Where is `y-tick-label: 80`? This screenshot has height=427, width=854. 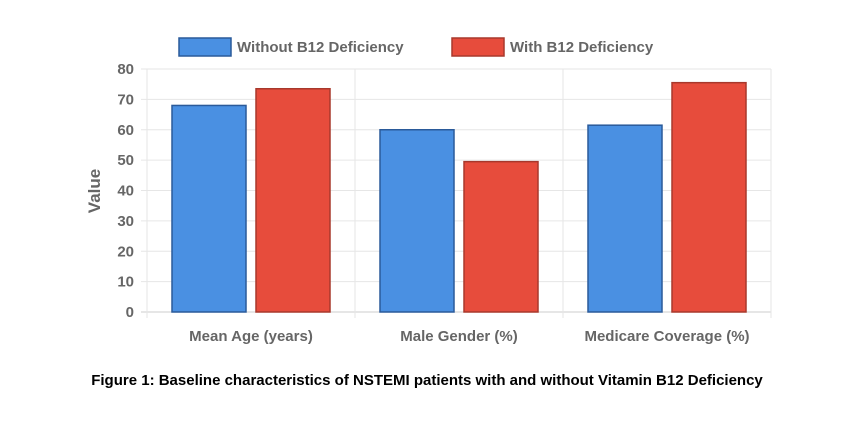 y-tick-label: 80 is located at coordinates (125, 69).